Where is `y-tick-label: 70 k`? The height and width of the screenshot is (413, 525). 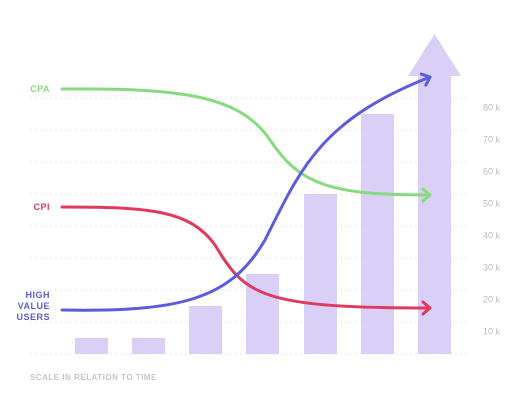 y-tick-label: 70 k is located at coordinates (492, 139).